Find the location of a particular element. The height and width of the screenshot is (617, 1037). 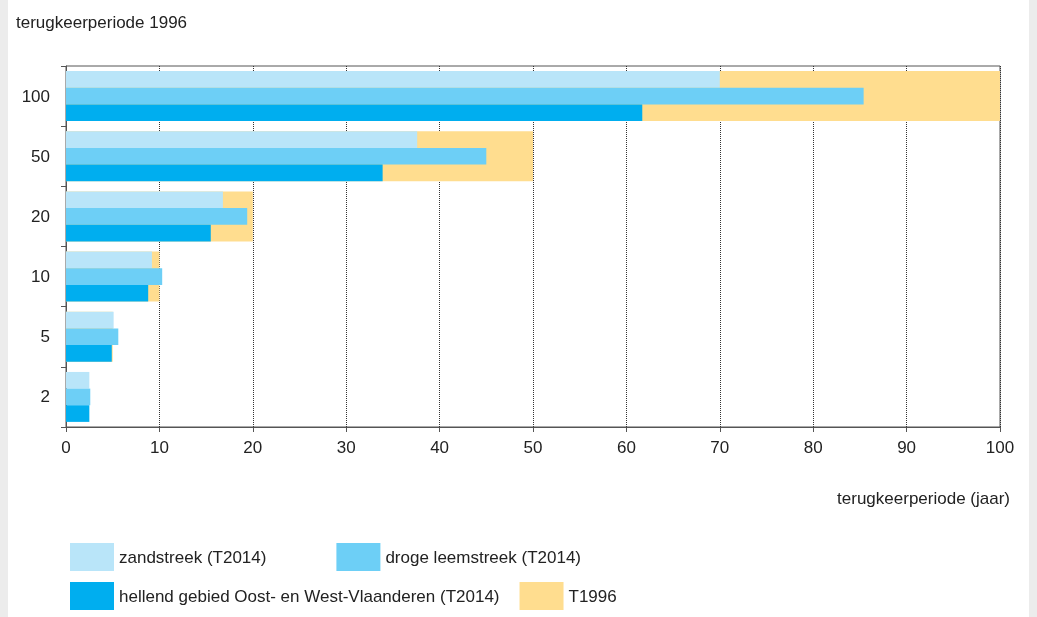

x-tick-label: 60 is located at coordinates (626, 447).